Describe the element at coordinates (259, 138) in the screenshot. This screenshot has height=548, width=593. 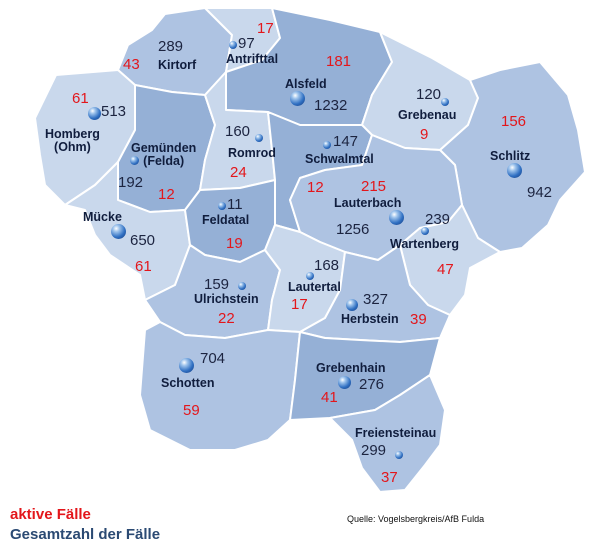
I see `romrod-marker-icon` at that location.